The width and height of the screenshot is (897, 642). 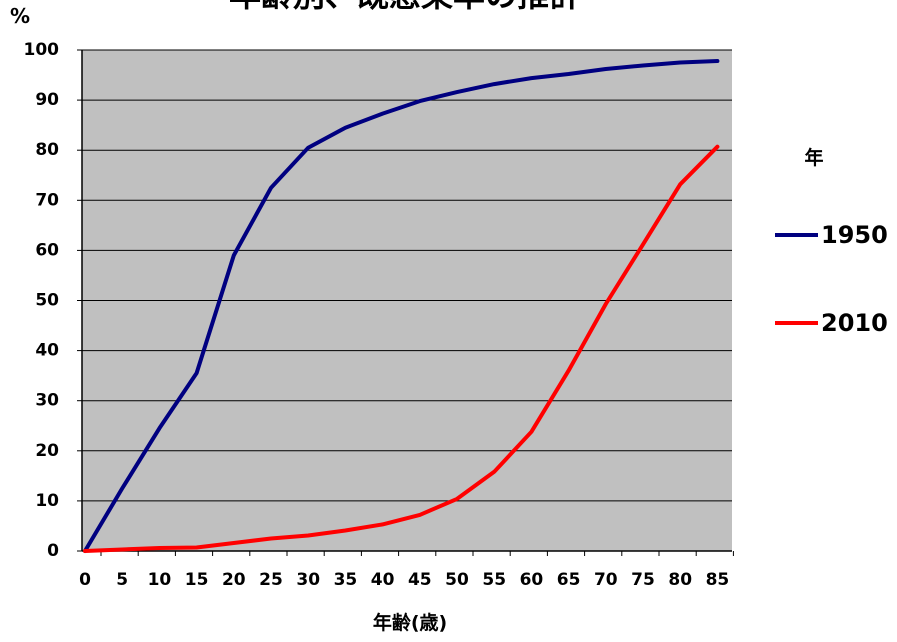 What do you see at coordinates (405, 7) in the screenshot?
I see `chart-title: 年齢別、既感染率の推計` at bounding box center [405, 7].